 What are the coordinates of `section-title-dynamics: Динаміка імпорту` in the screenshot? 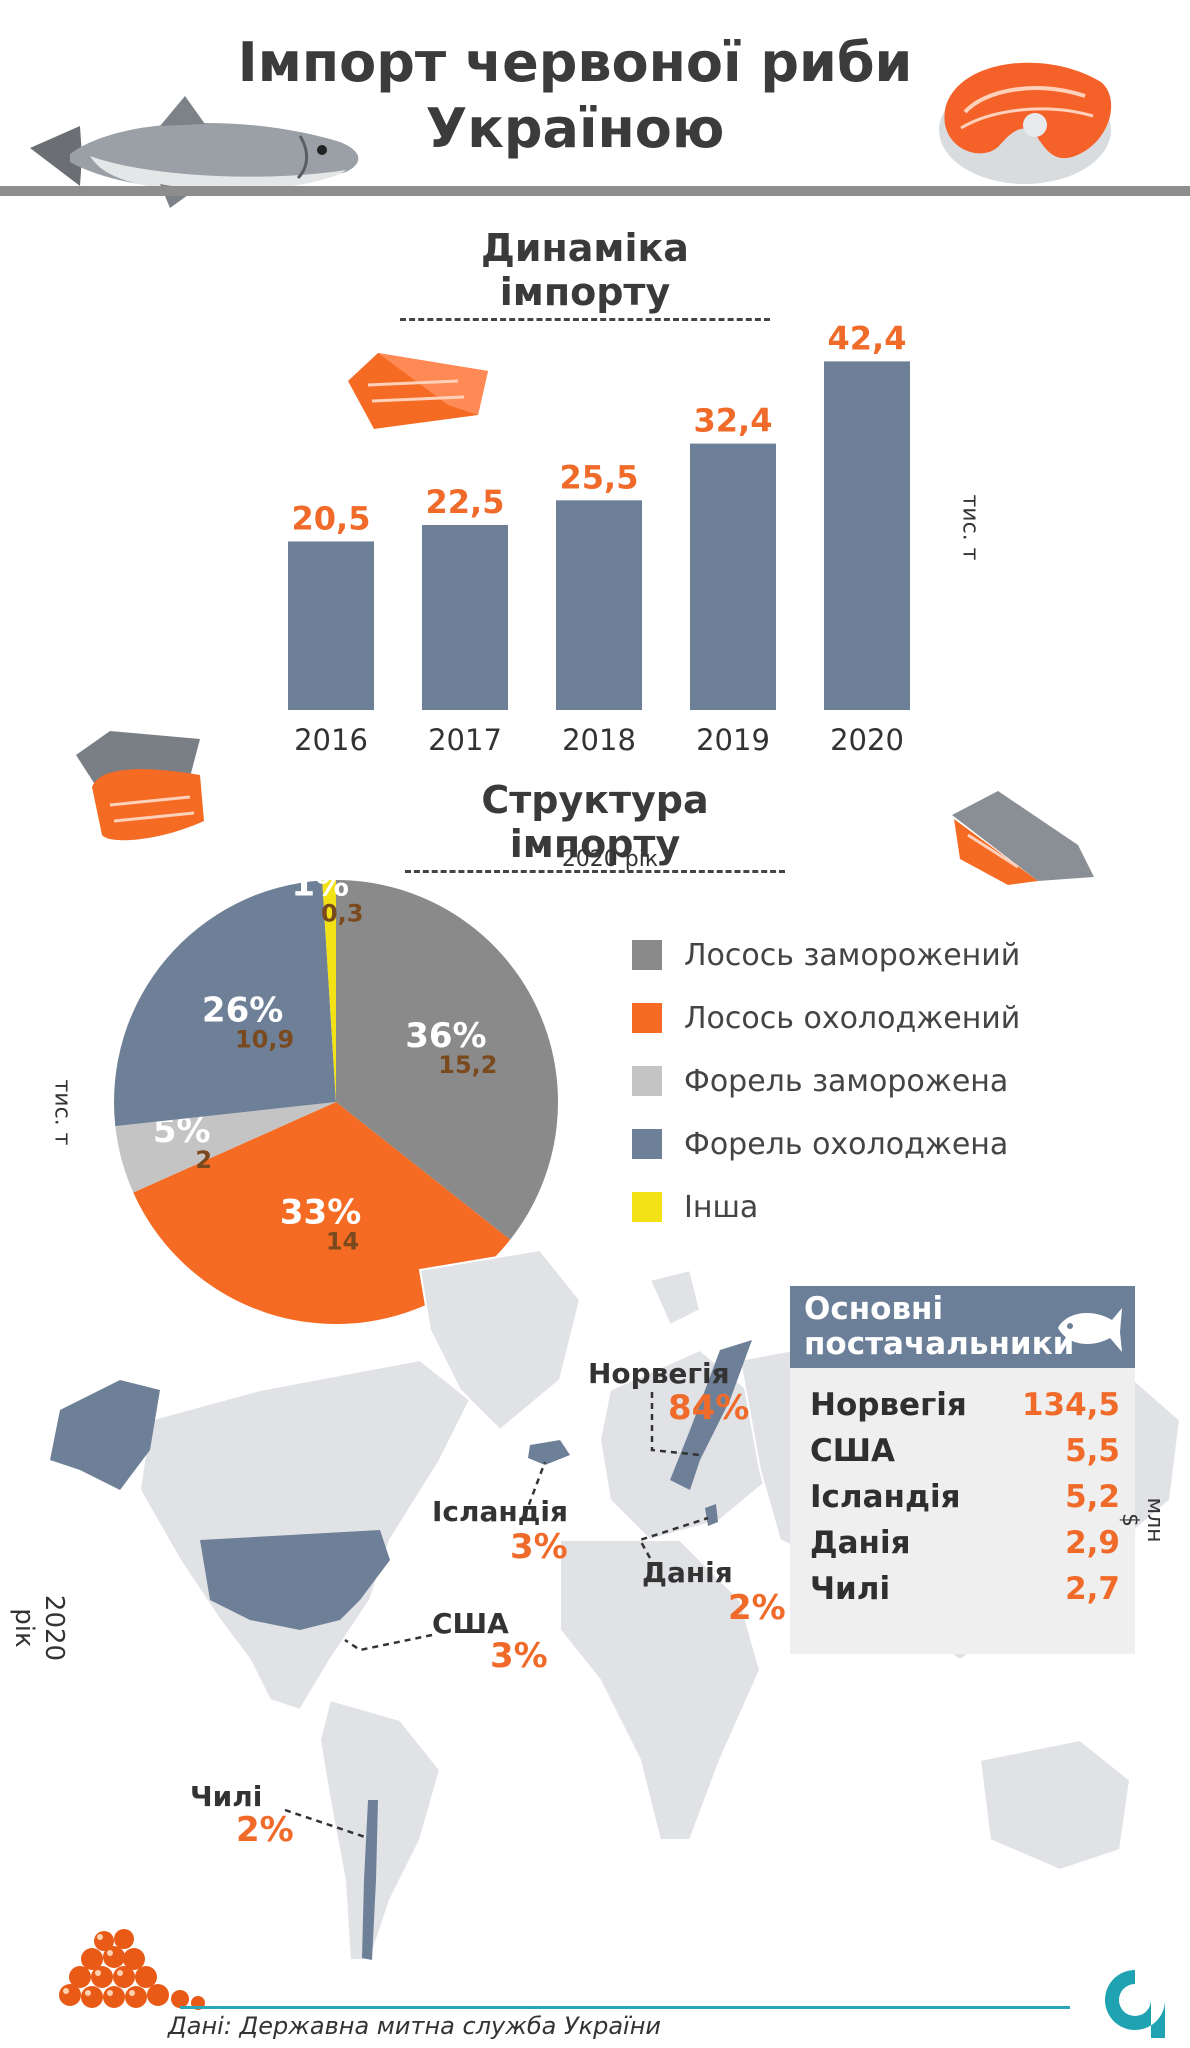 It's located at (585, 273).